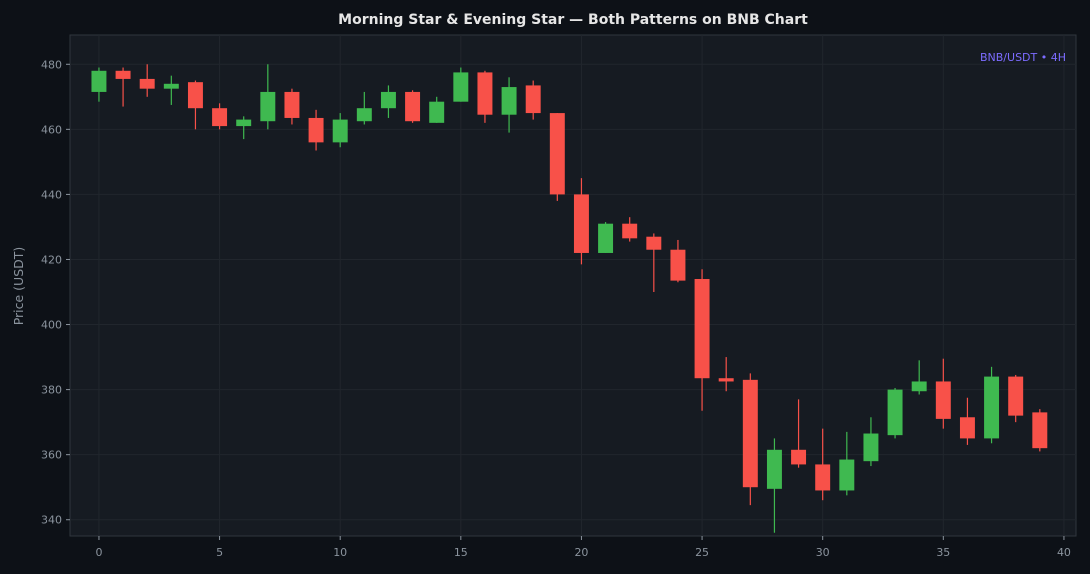 This screenshot has width=1090, height=574. Describe the element at coordinates (219, 552) in the screenshot. I see `x-tick-label: 5` at that location.